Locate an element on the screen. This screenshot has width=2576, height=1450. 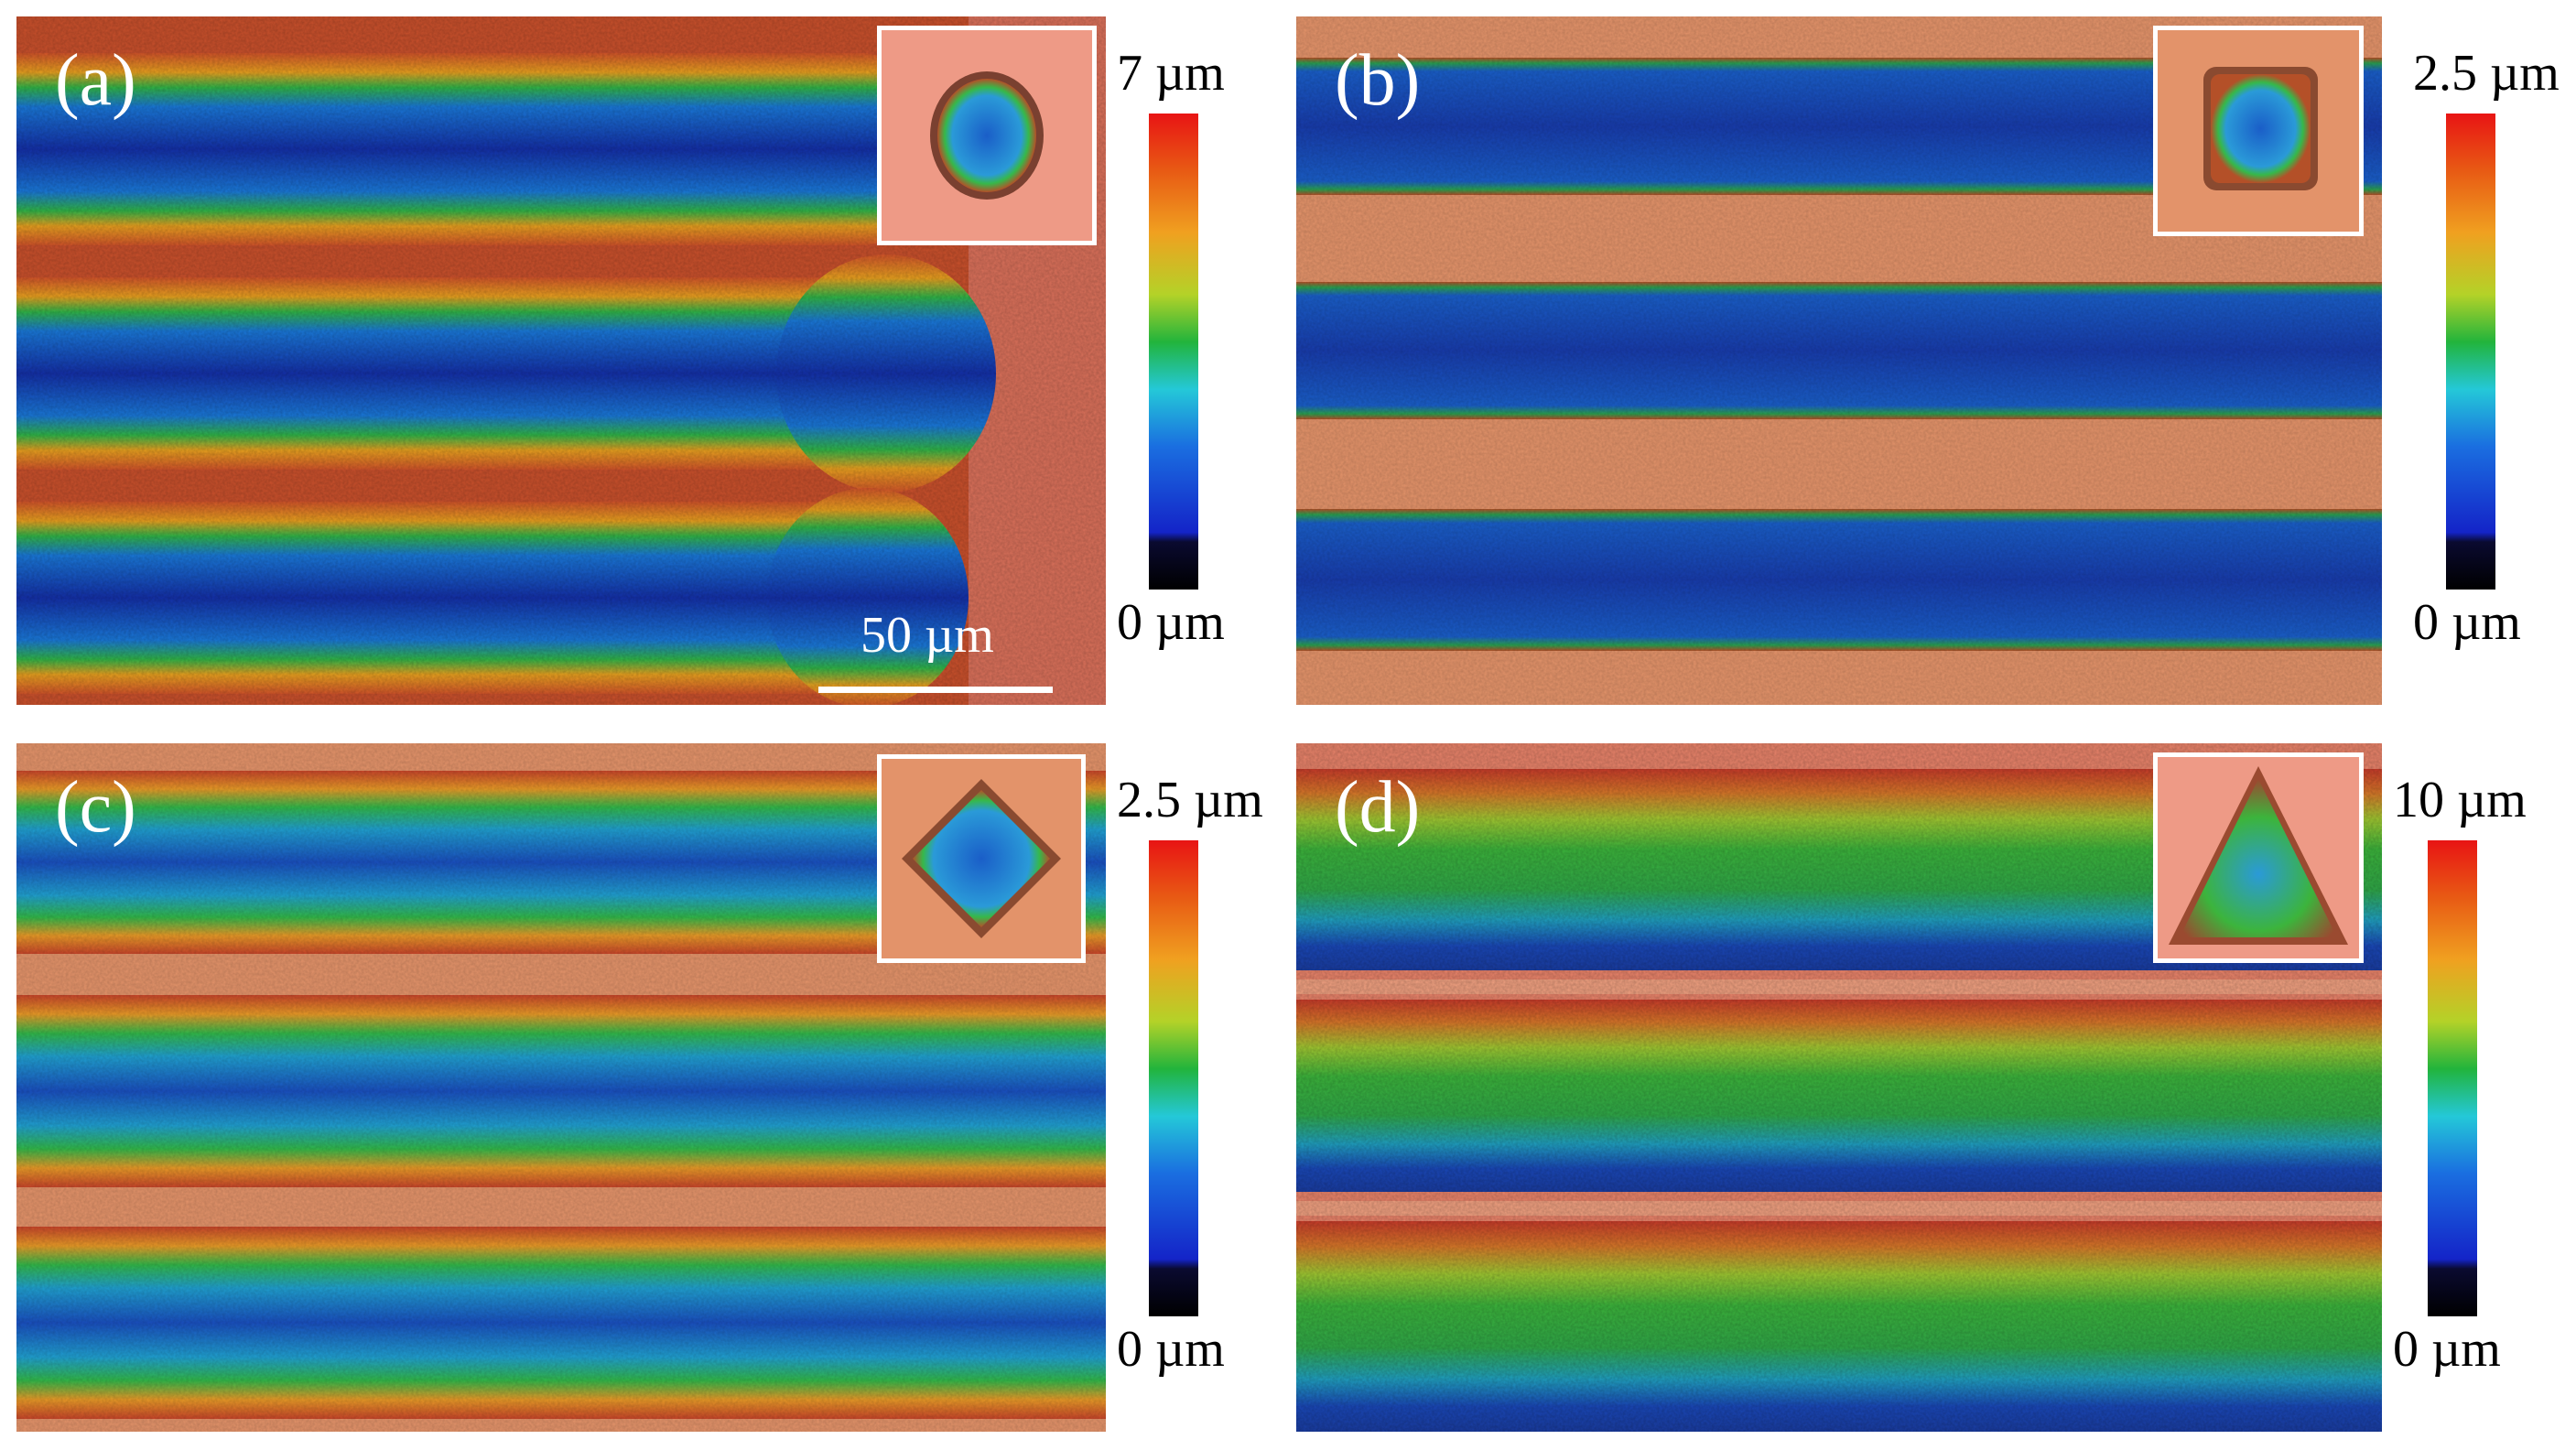
panel-label: (d) is located at coordinates (1378, 808).